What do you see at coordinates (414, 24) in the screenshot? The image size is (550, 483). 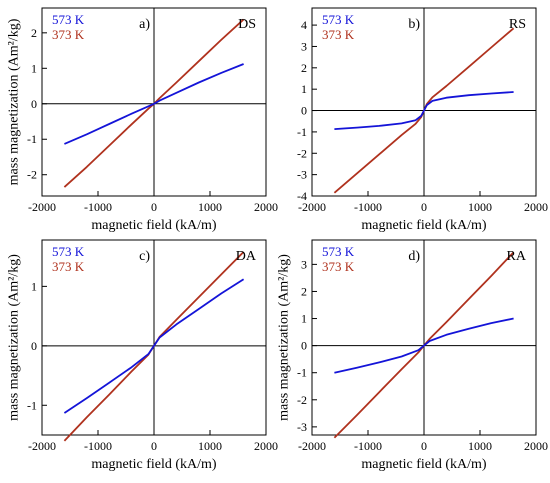 I see `panel-letter: b)` at bounding box center [414, 24].